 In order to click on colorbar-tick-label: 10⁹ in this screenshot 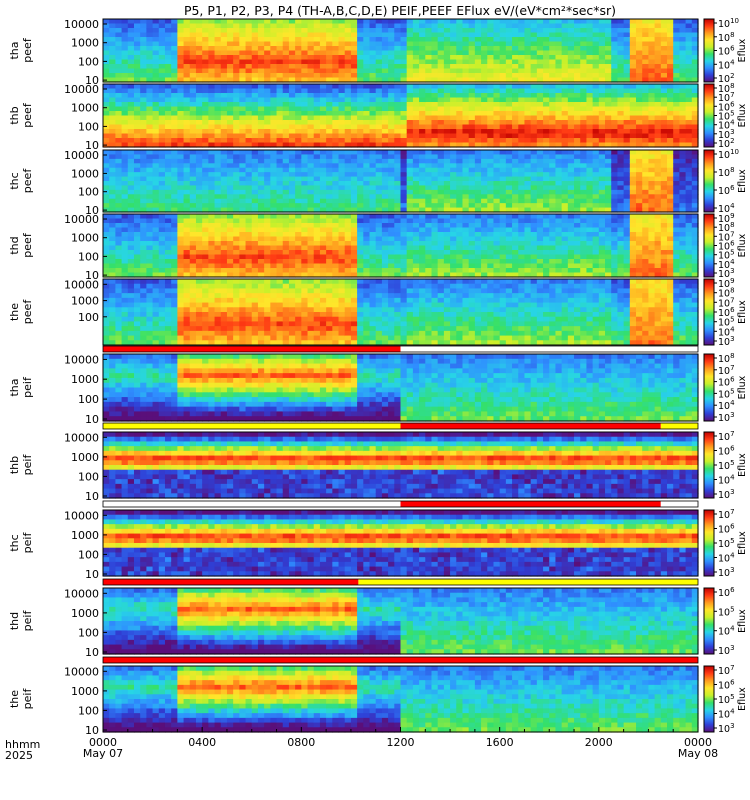, I will do `click(726, 218)`.